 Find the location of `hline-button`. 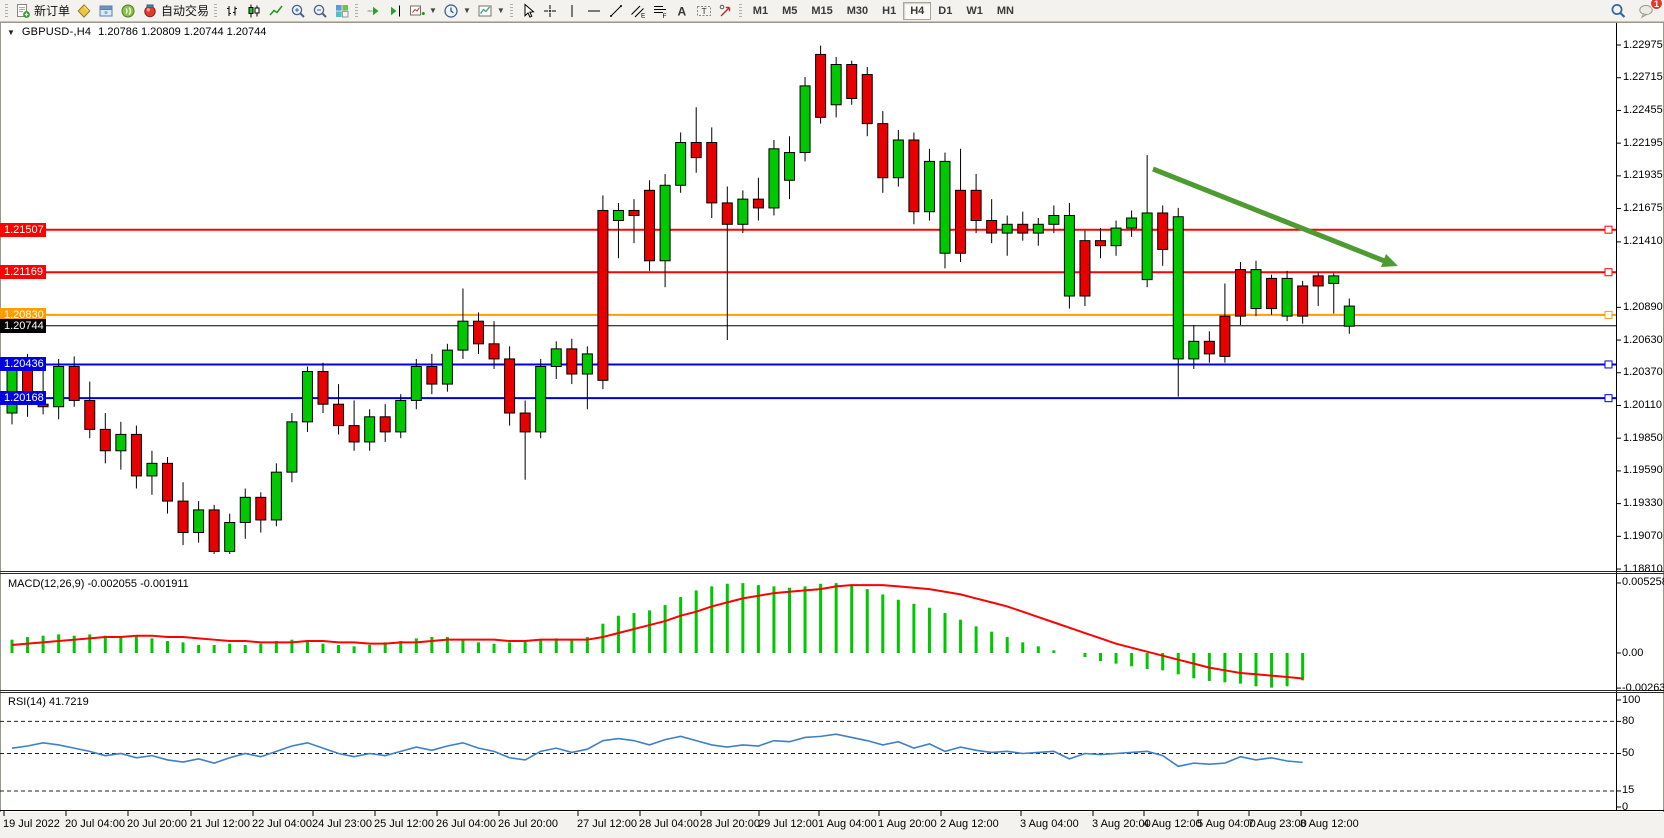

hline-button is located at coordinates (594, 11).